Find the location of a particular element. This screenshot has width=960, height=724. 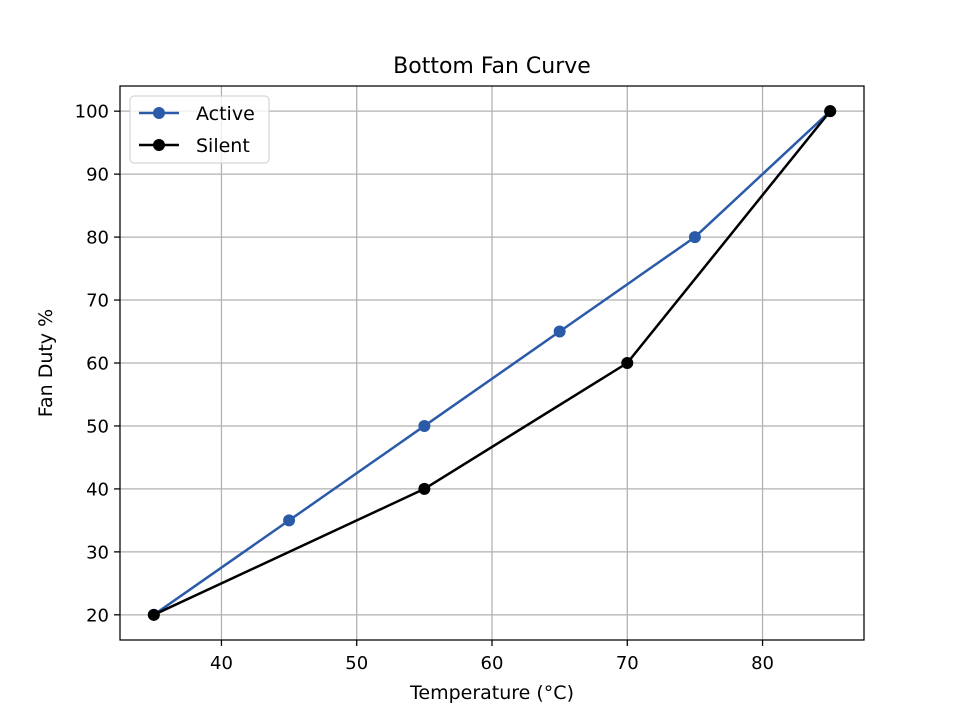

legend-label-active: Active is located at coordinates (225, 114).